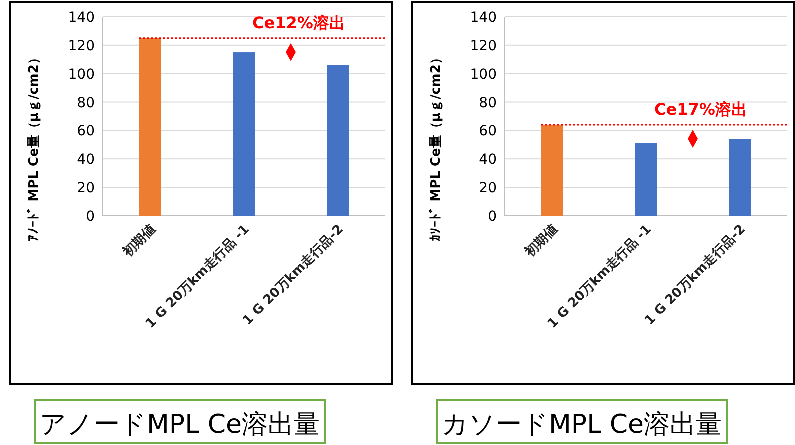  I want to click on y-axis-title: ｶｿｰﾄﾞ MPL Ce量（μｇ/cm2）, so click(436, 147).